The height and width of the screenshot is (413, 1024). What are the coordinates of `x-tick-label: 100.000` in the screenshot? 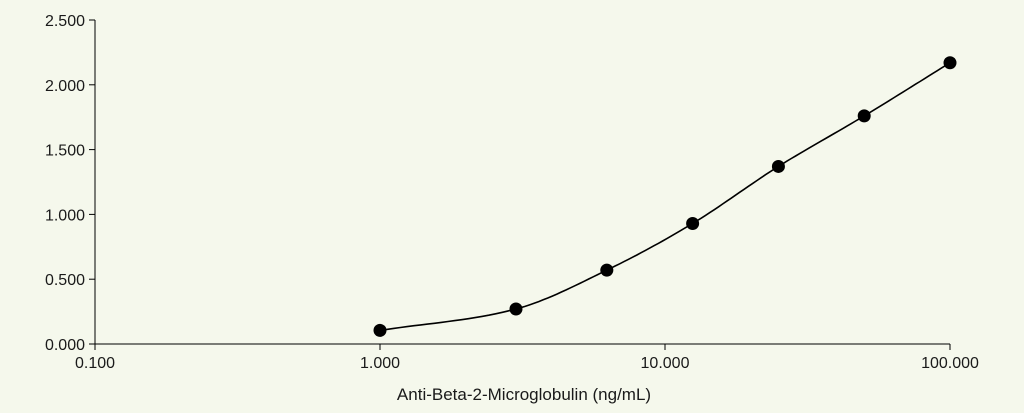 It's located at (950, 363).